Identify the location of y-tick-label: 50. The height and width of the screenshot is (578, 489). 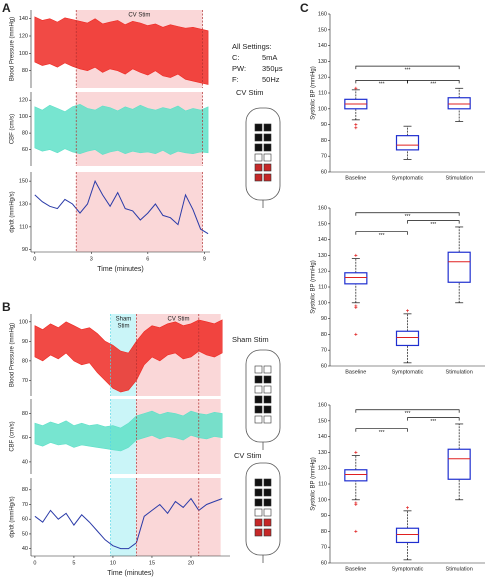
(25, 534).